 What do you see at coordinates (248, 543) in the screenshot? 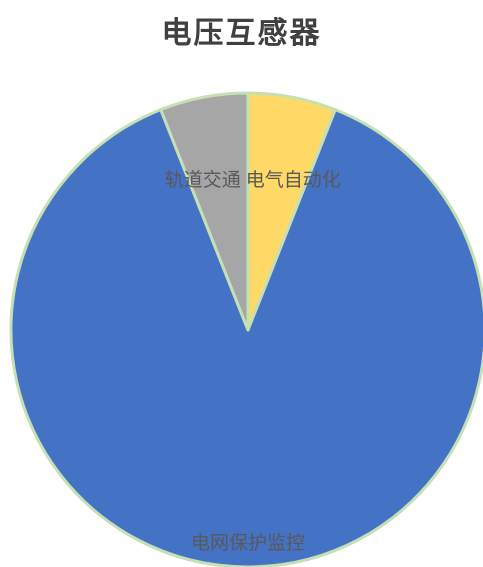
I see `slice-label-2: 电网保护监控` at bounding box center [248, 543].